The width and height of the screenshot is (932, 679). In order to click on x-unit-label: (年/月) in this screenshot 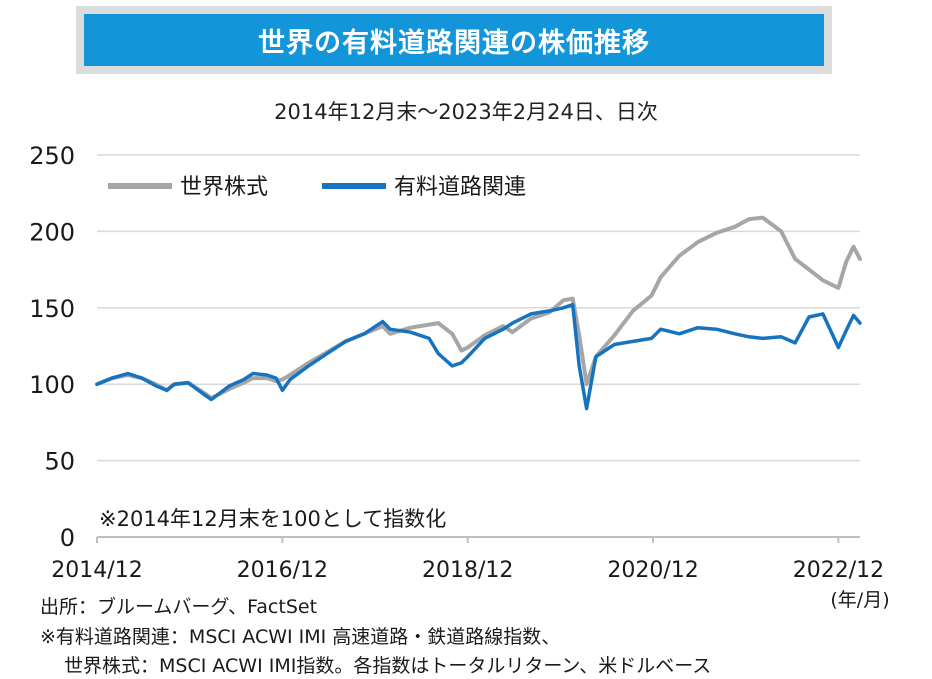, I will do `click(859, 600)`.